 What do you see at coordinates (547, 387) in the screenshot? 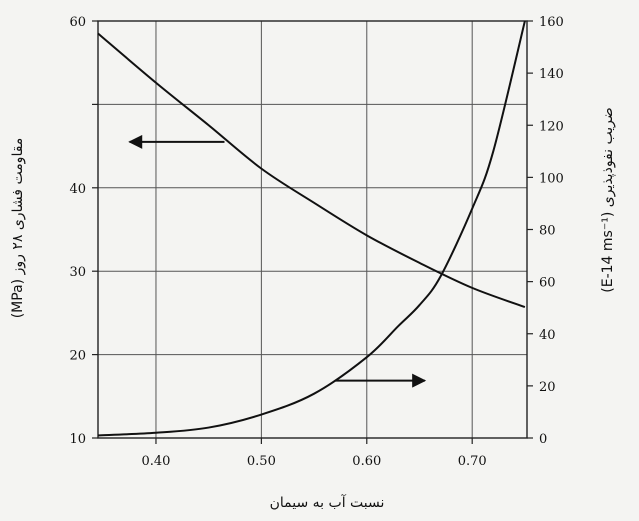
I see `y-right-tick-label: 20` at bounding box center [547, 387].